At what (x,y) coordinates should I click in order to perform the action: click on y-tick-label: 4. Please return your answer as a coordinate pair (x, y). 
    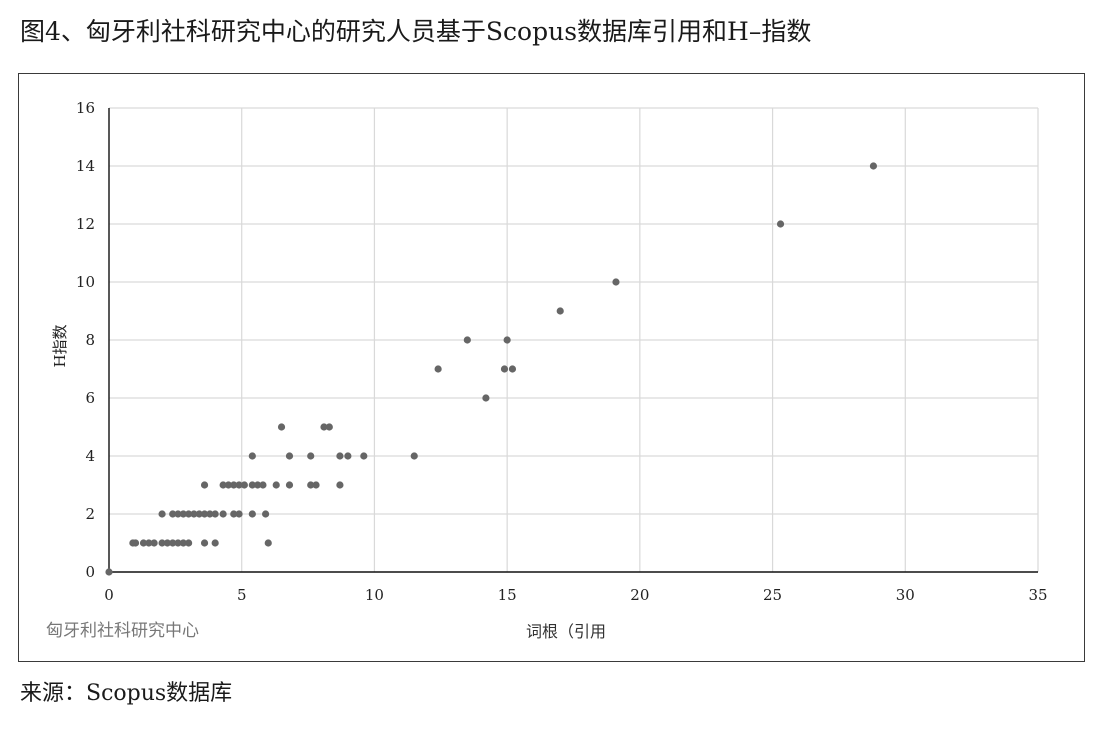
    Looking at the image, I should click on (90, 456).